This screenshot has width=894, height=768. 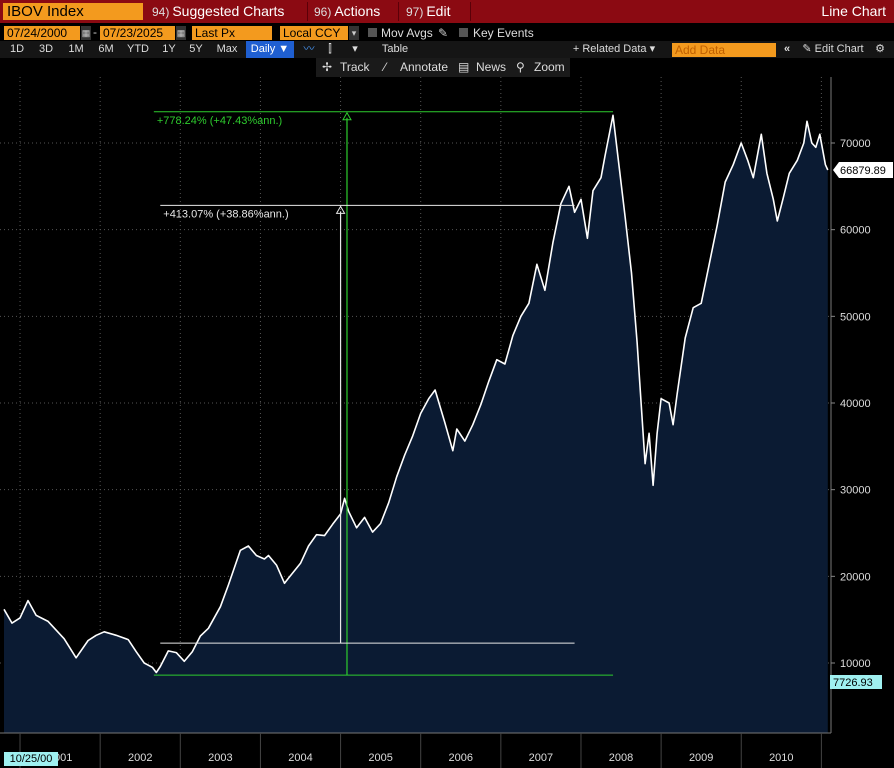 I want to click on last-price-label: 66879.89, so click(x=863, y=171).